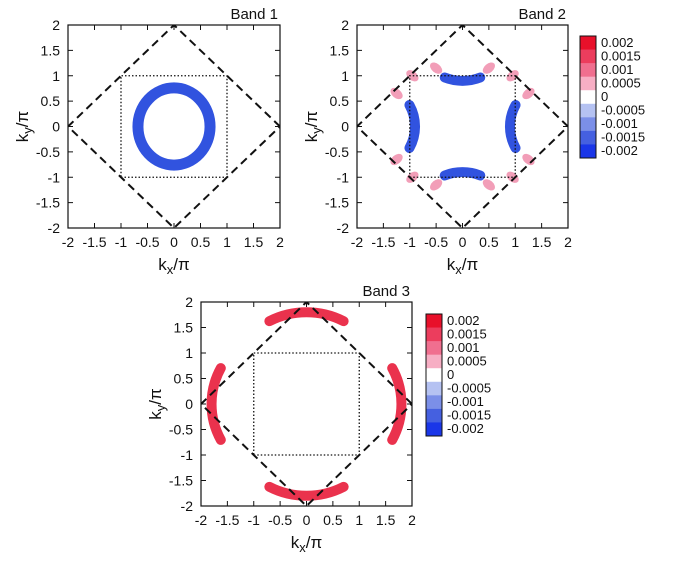 The width and height of the screenshot is (678, 561). Describe the element at coordinates (254, 14) in the screenshot. I see `panel-title: Band 1` at that location.